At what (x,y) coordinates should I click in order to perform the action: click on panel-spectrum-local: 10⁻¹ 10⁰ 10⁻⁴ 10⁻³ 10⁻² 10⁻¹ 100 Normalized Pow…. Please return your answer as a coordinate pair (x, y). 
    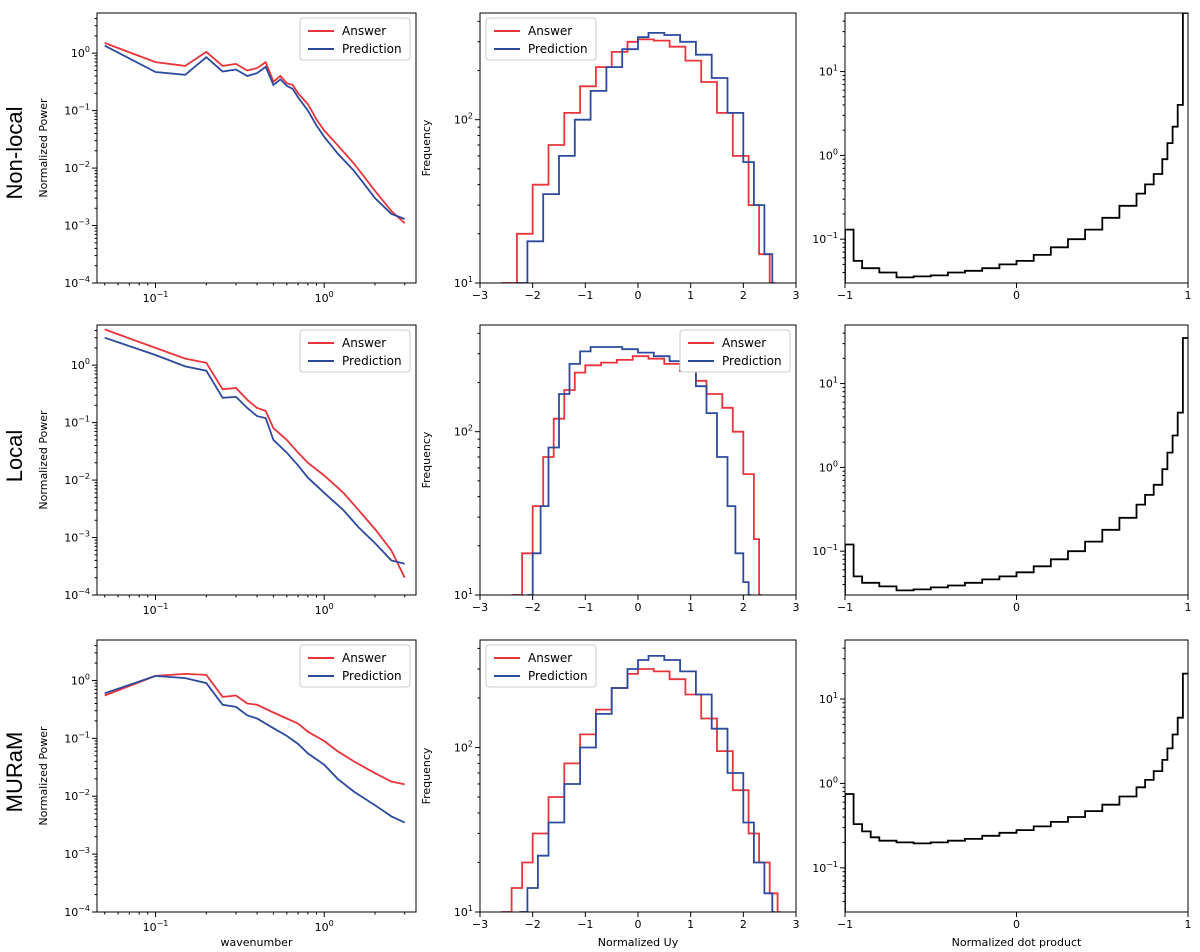
    Looking at the image, I should click on (227, 470).